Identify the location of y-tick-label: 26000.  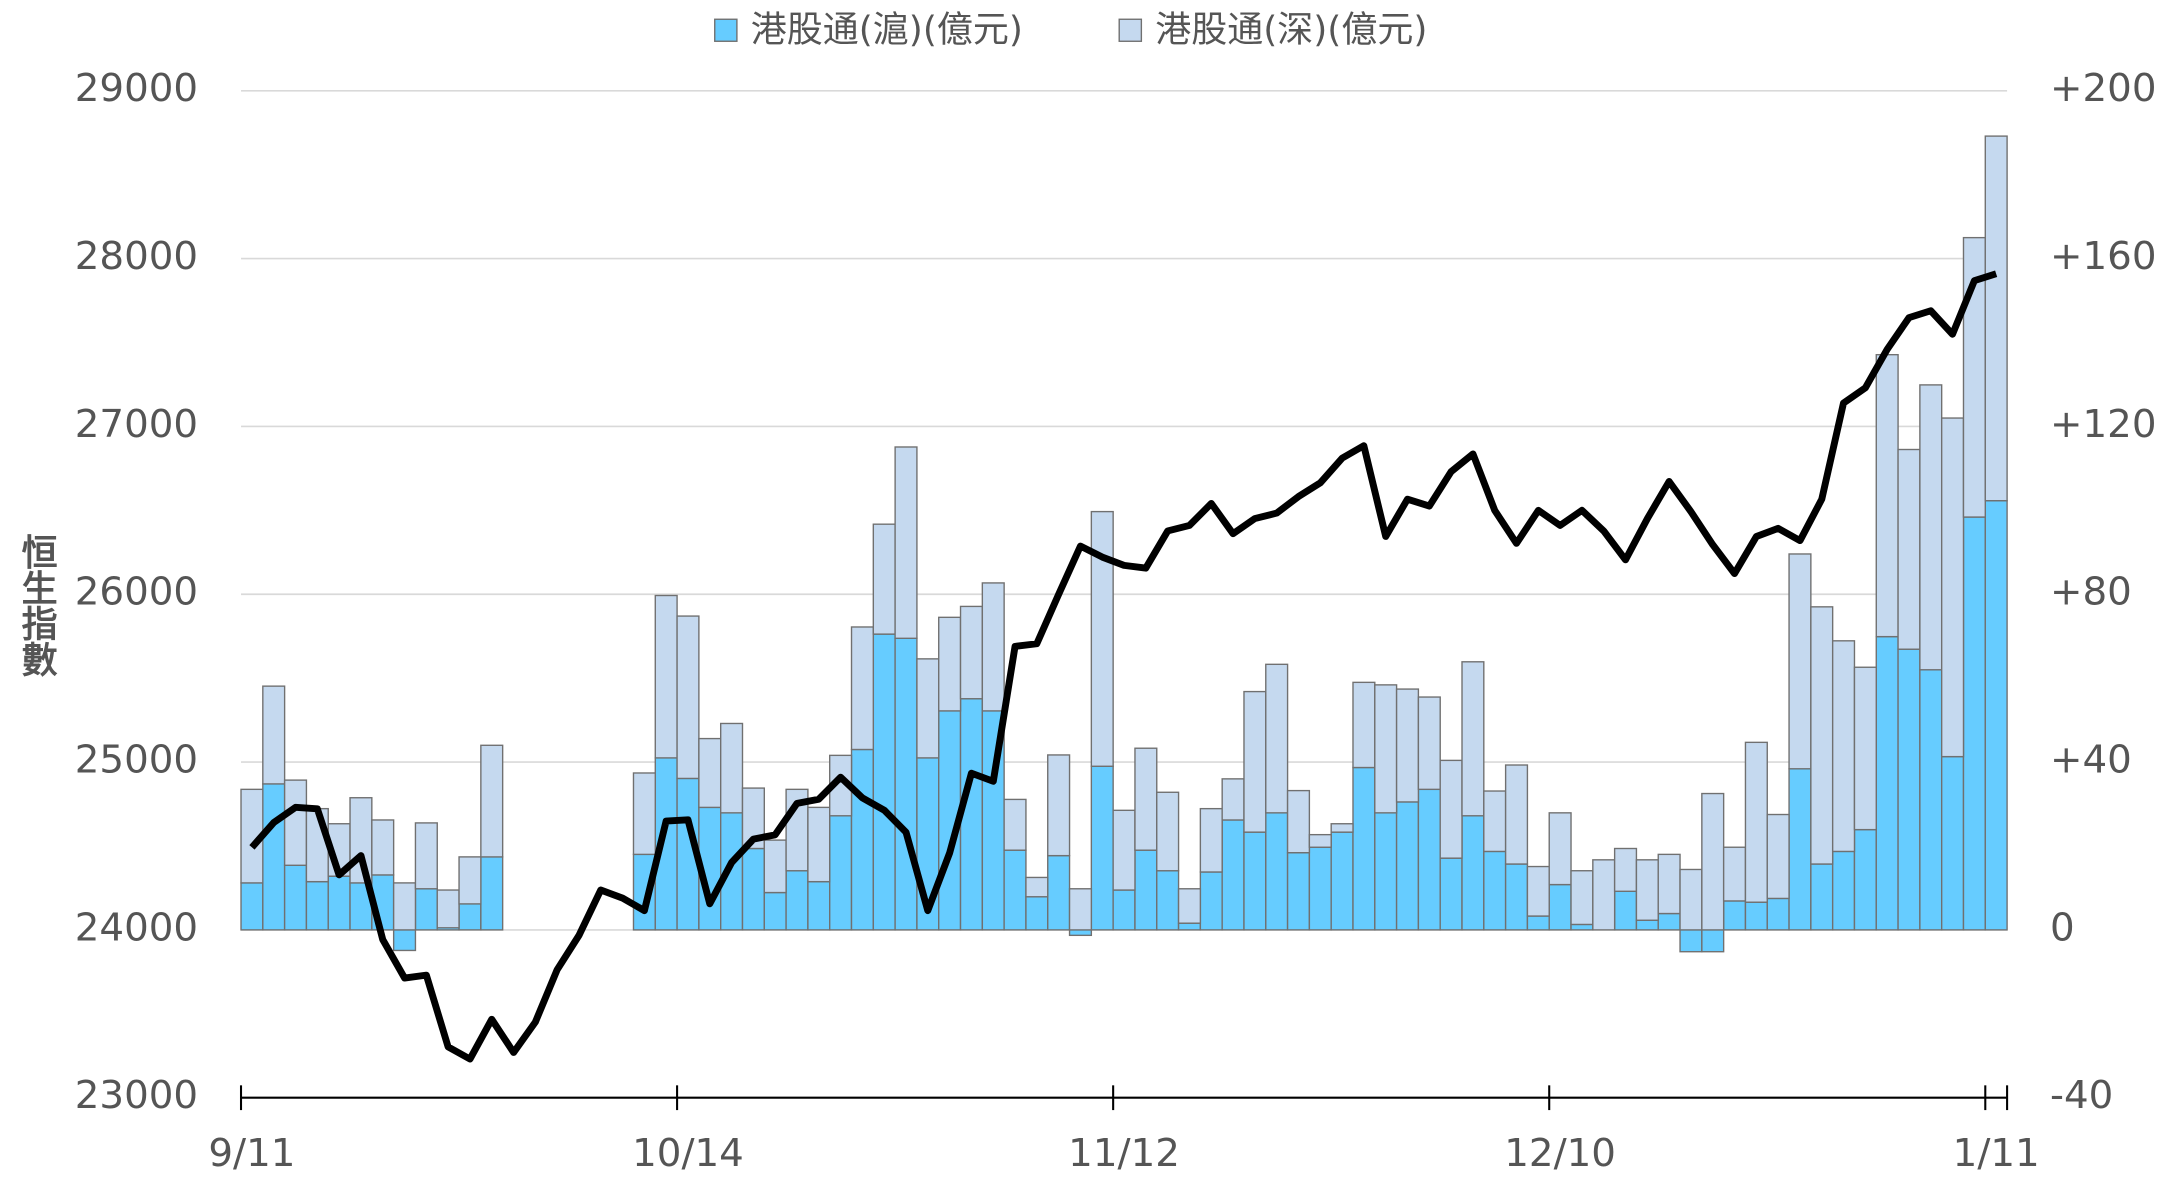
(136, 592).